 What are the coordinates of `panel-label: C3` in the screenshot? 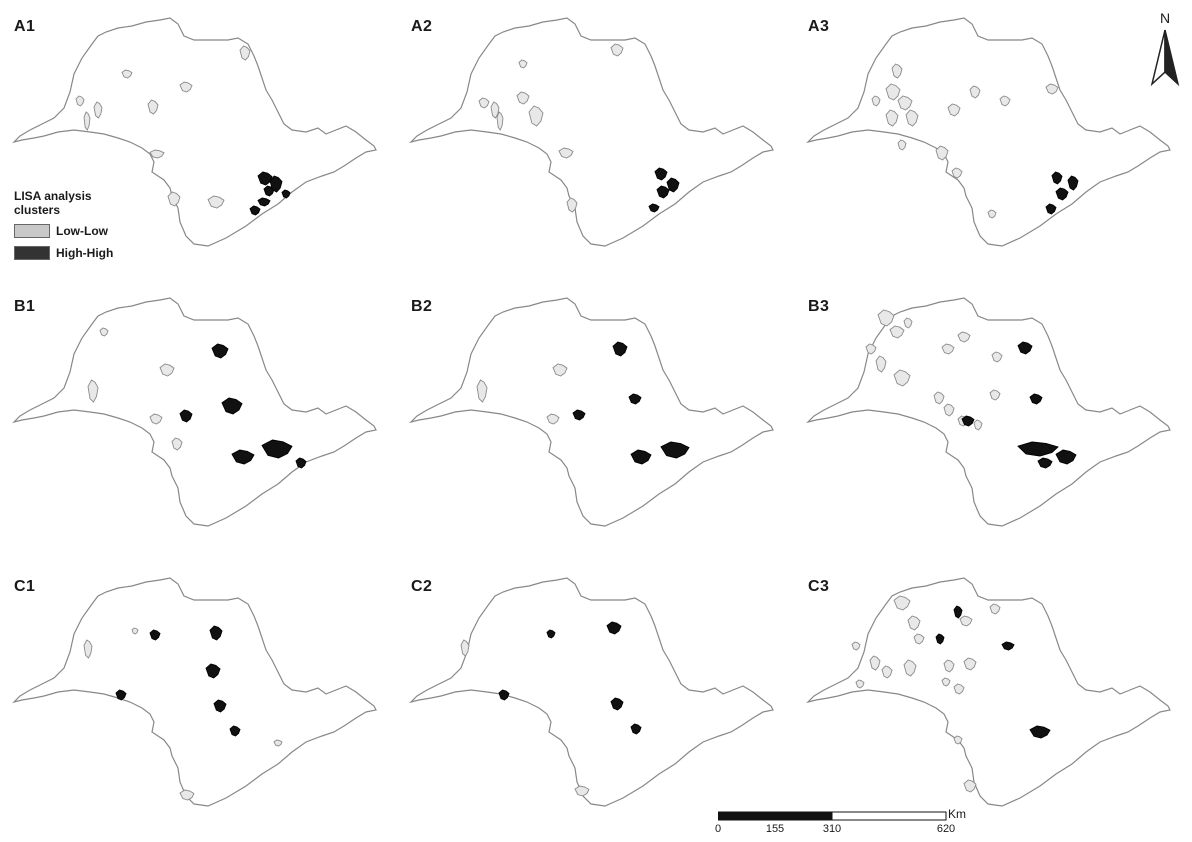 It's located at (819, 586).